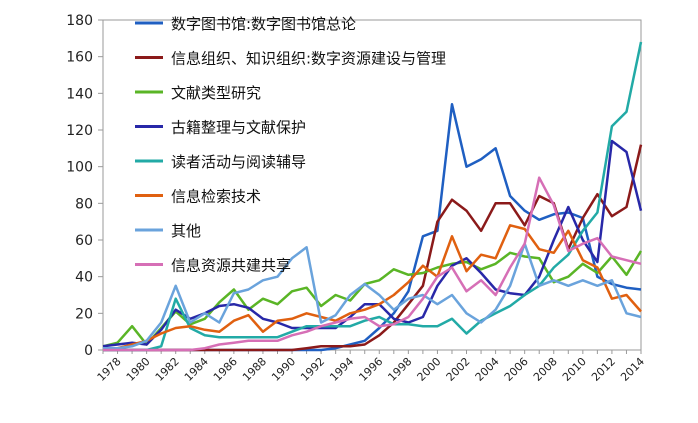  What do you see at coordinates (88, 351) in the screenshot?
I see `y-tick-label: 0` at bounding box center [88, 351].